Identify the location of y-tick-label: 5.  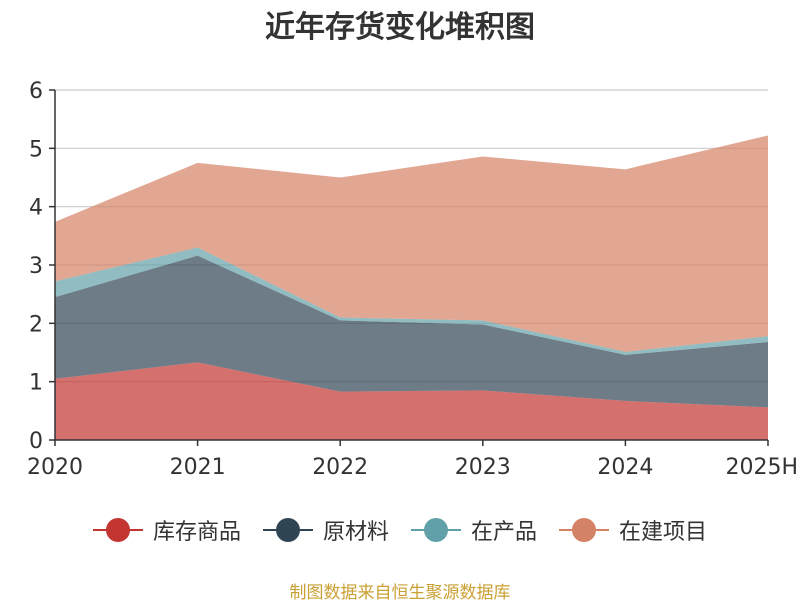
(36, 149).